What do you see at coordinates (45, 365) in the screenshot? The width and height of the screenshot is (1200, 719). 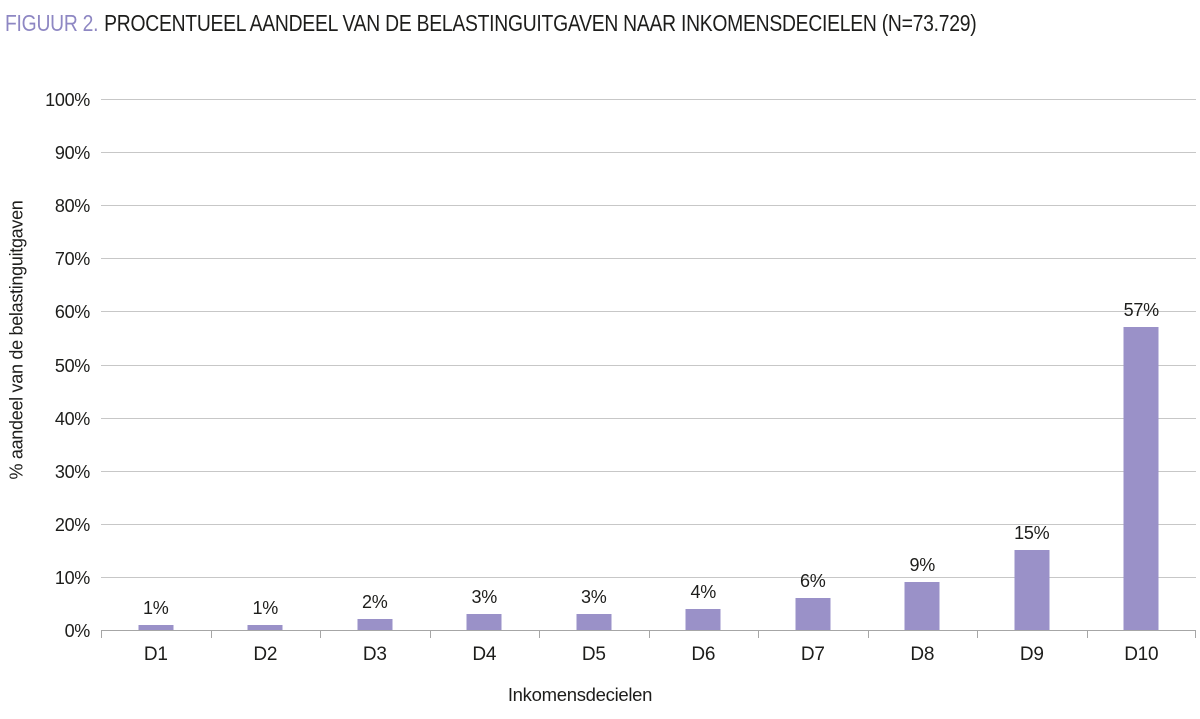 I see `y-axis-tick-labels: 0% 10% 20% 30% 40% 50% 60% 70% 80% 90% 100%` at bounding box center [45, 365].